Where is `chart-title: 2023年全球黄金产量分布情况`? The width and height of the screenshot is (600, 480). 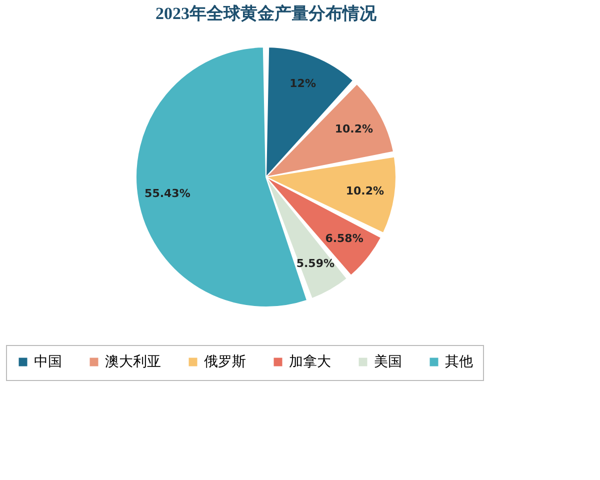
chart-title: 2023年全球黄金产量分布情况 is located at coordinates (267, 13).